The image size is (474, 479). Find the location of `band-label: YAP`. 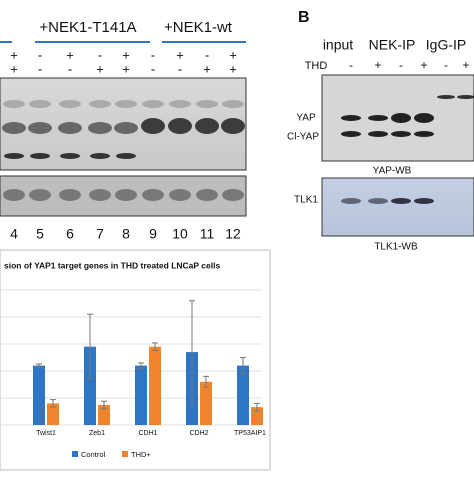

band-label: YAP is located at coordinates (306, 118).